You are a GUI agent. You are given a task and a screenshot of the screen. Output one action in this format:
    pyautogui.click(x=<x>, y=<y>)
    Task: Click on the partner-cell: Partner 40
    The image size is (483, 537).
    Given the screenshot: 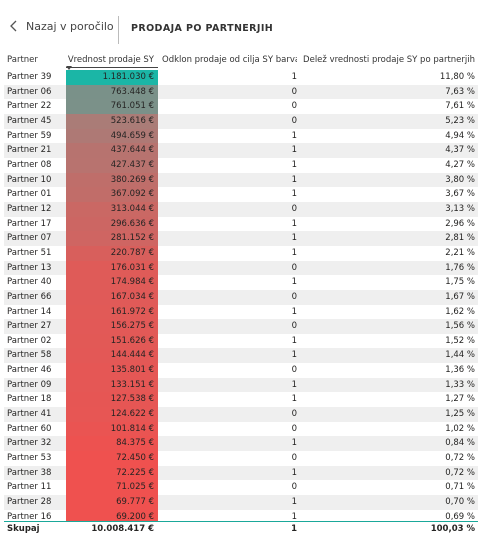 What is the action you would take?
    pyautogui.click(x=29, y=282)
    